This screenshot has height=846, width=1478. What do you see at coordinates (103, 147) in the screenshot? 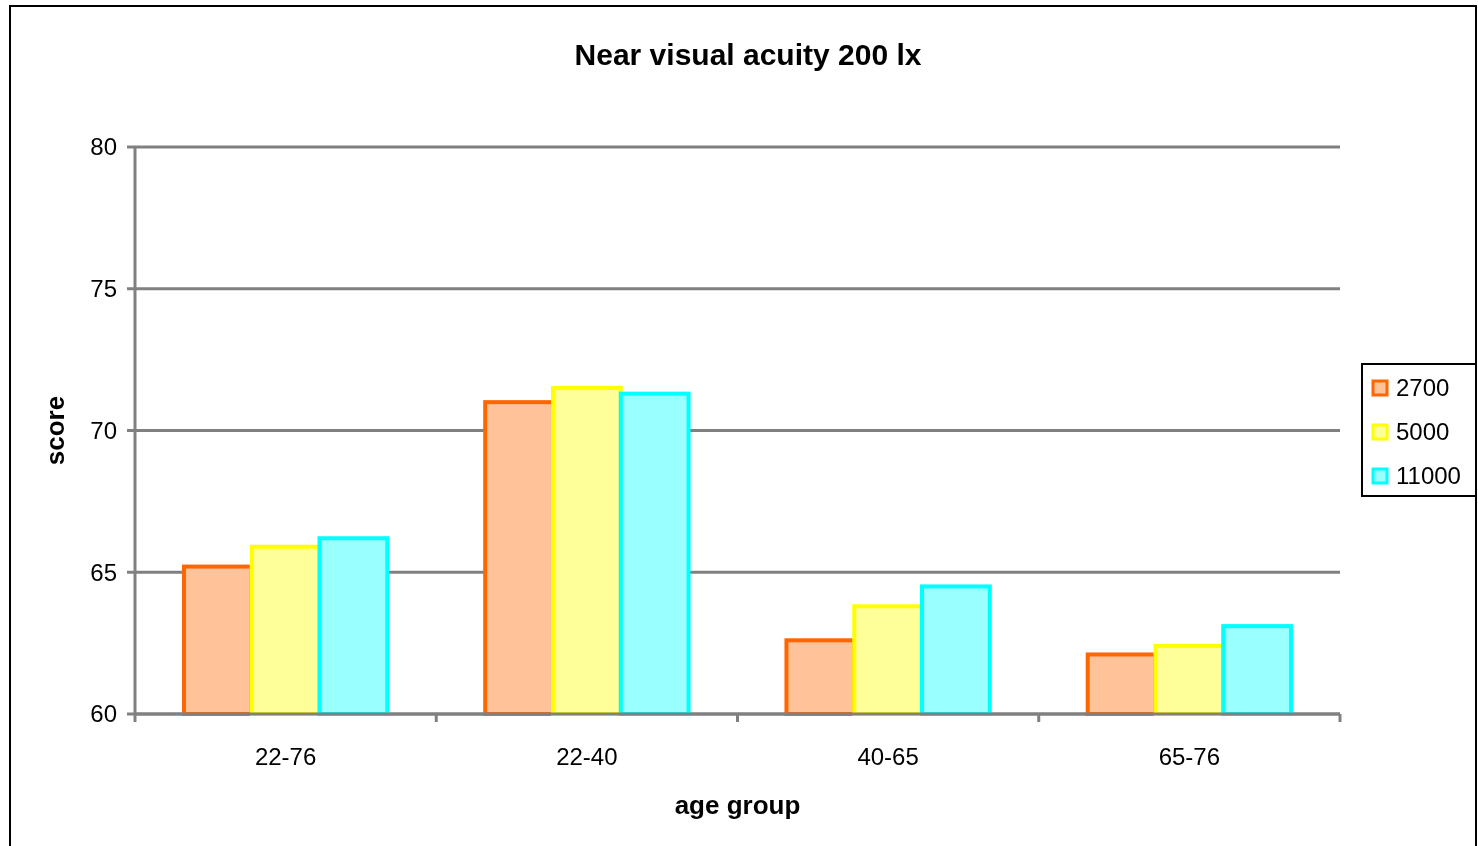
I see `y-tick-label: 80` at bounding box center [103, 147].